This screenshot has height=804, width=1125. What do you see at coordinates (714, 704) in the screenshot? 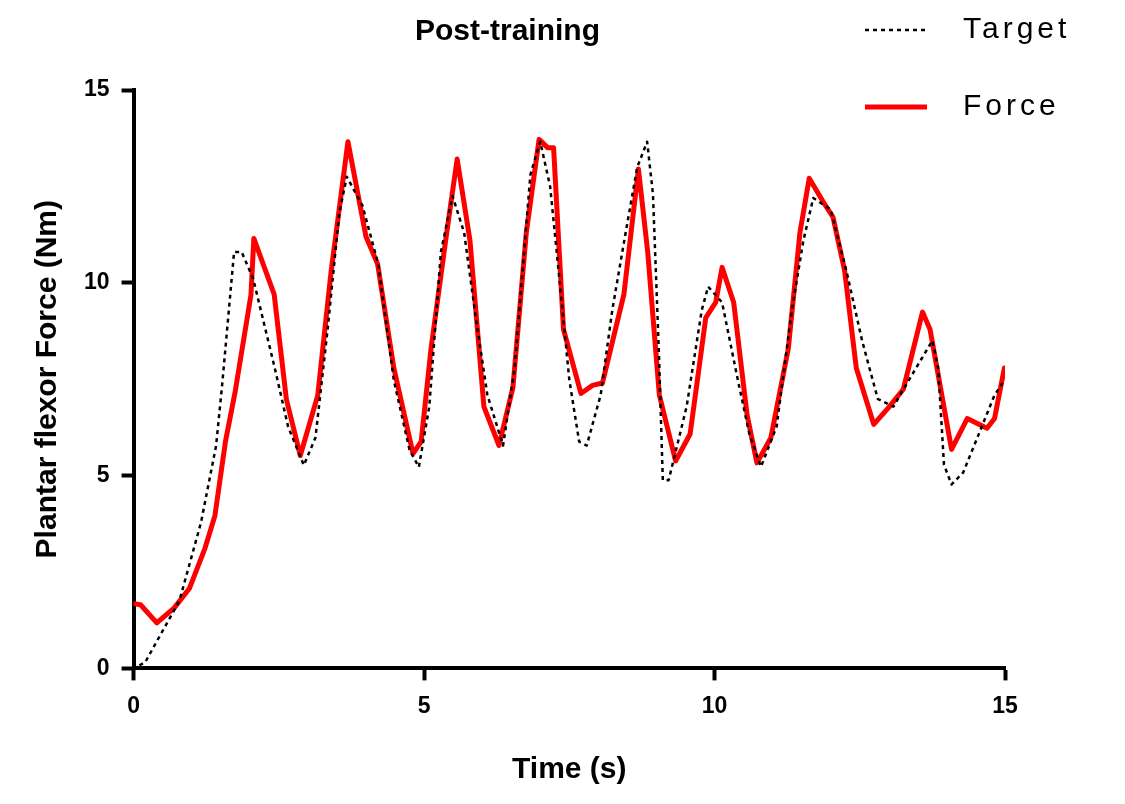
I see `x-tick-label: 10` at bounding box center [714, 704].